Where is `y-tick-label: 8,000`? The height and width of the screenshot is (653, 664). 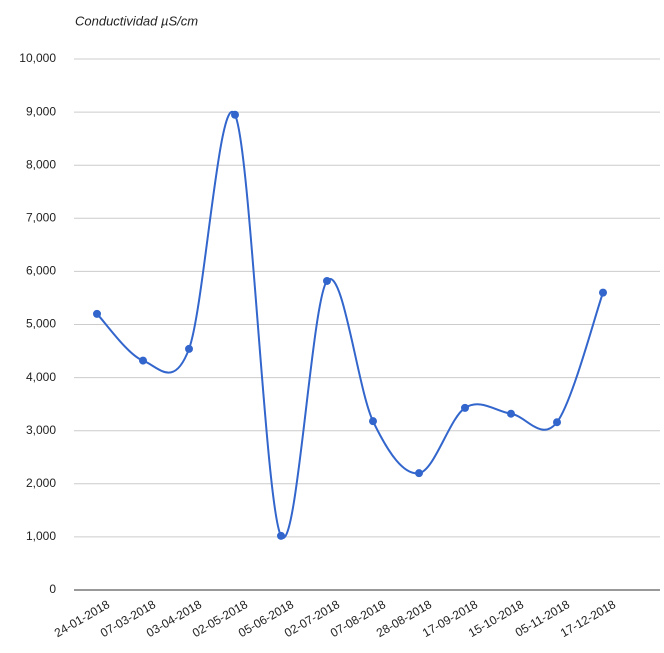
y-tick-label: 8,000 is located at coordinates (41, 164).